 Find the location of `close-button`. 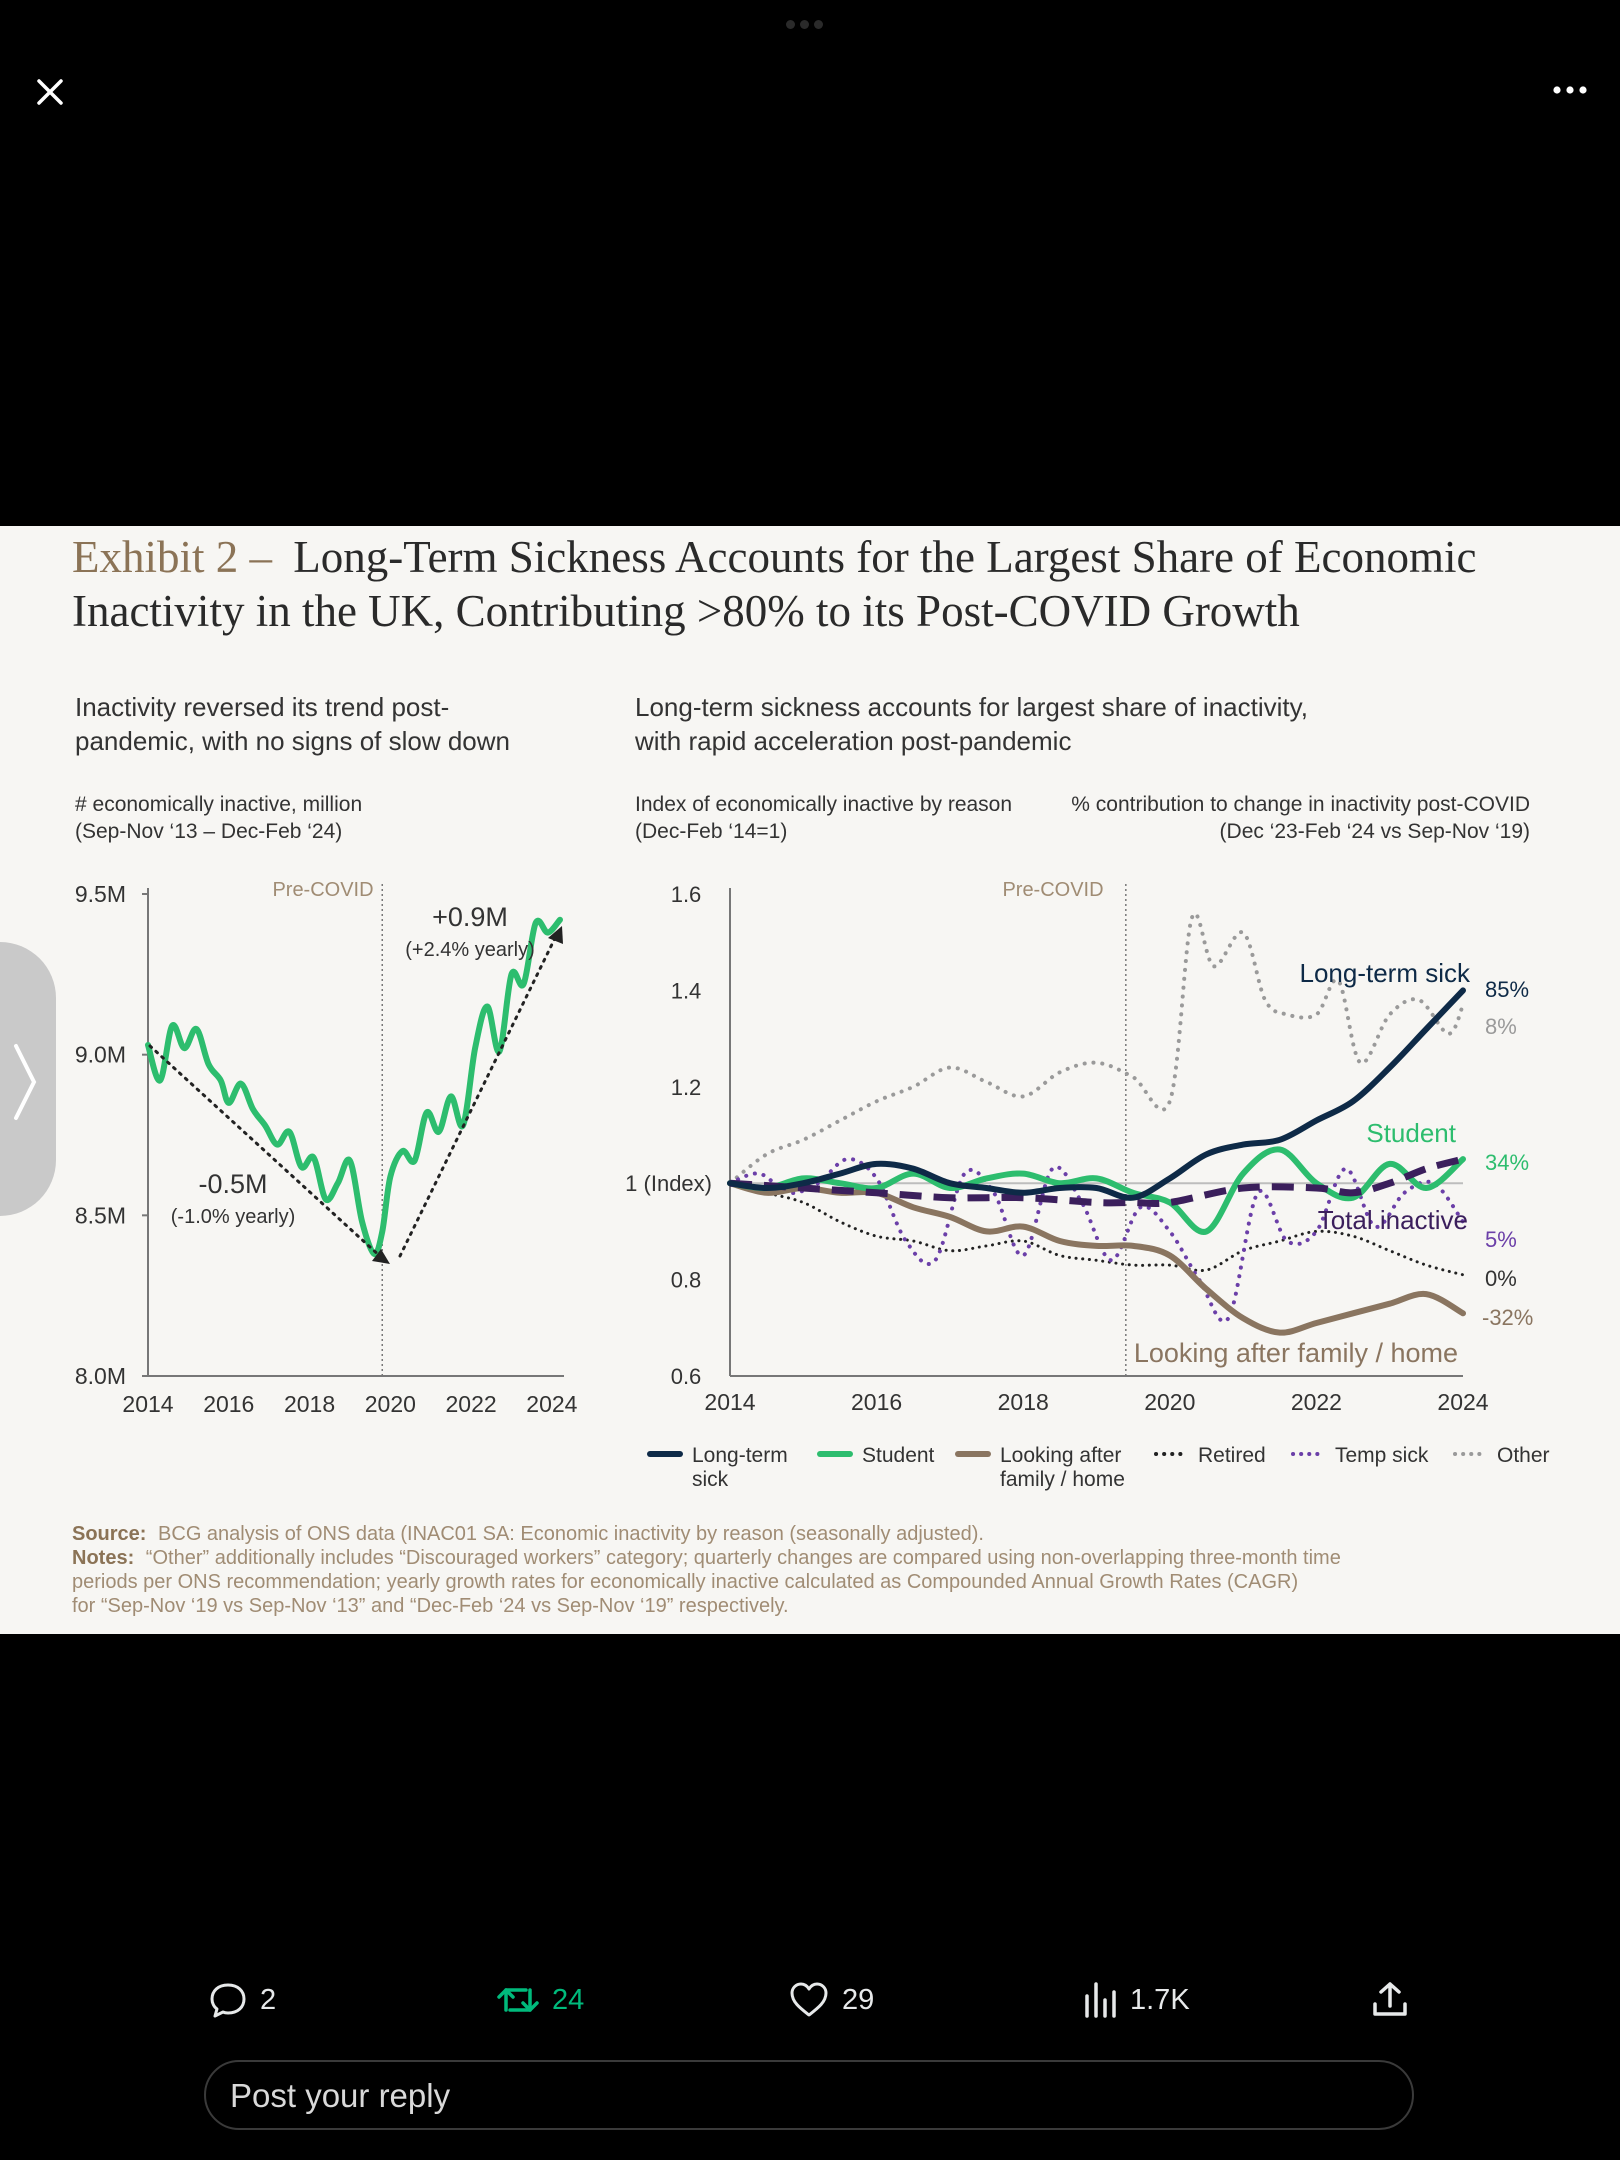

close-button is located at coordinates (50, 92).